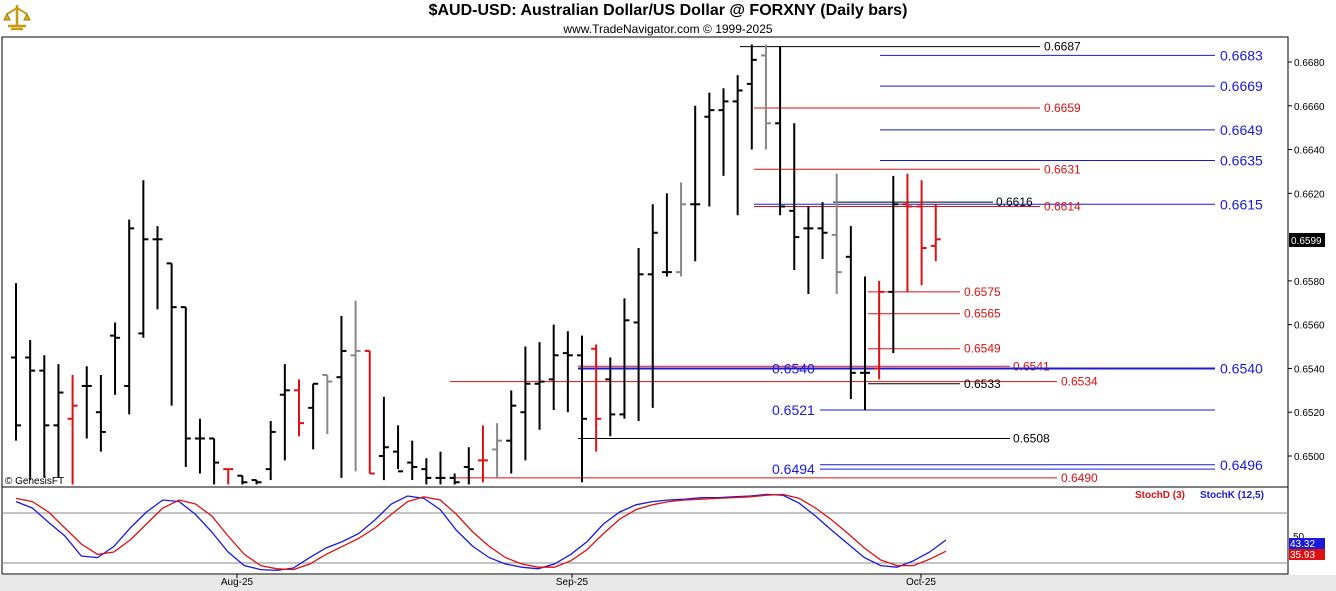 This screenshot has width=1336, height=591. What do you see at coordinates (921, 582) in the screenshot?
I see `date-tick-label: Oct-25` at bounding box center [921, 582].